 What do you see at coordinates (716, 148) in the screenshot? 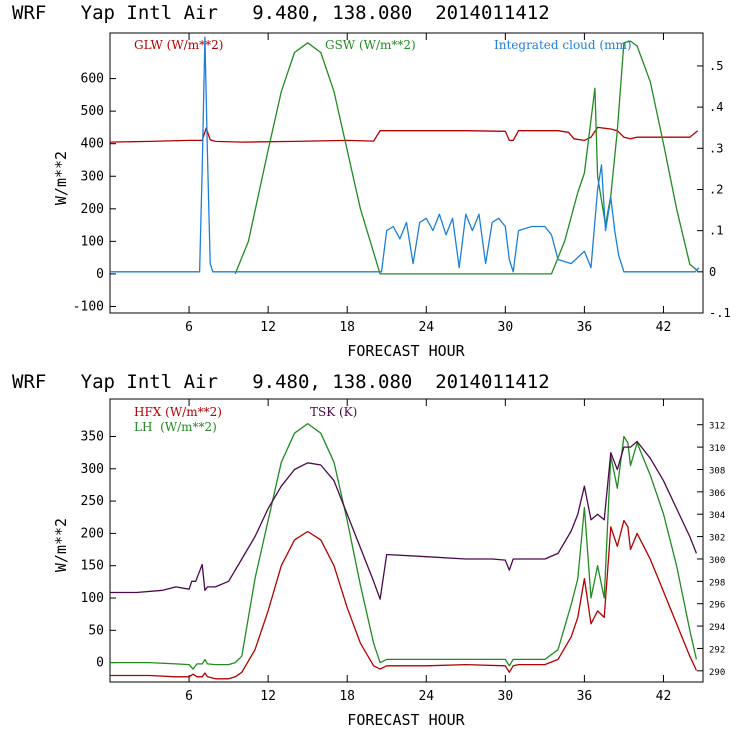
I see `y2-tick-label: .3` at bounding box center [716, 148].